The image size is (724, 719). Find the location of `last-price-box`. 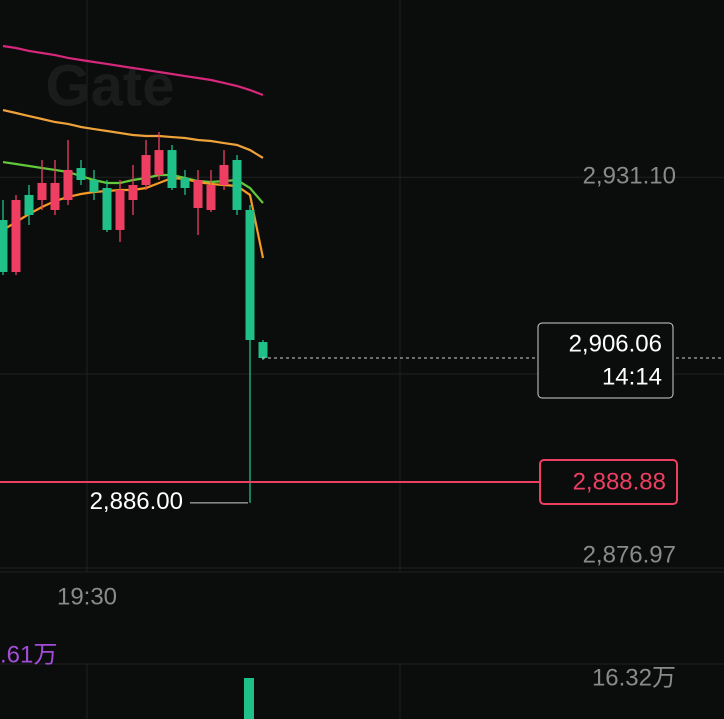

last-price-box is located at coordinates (605, 360).